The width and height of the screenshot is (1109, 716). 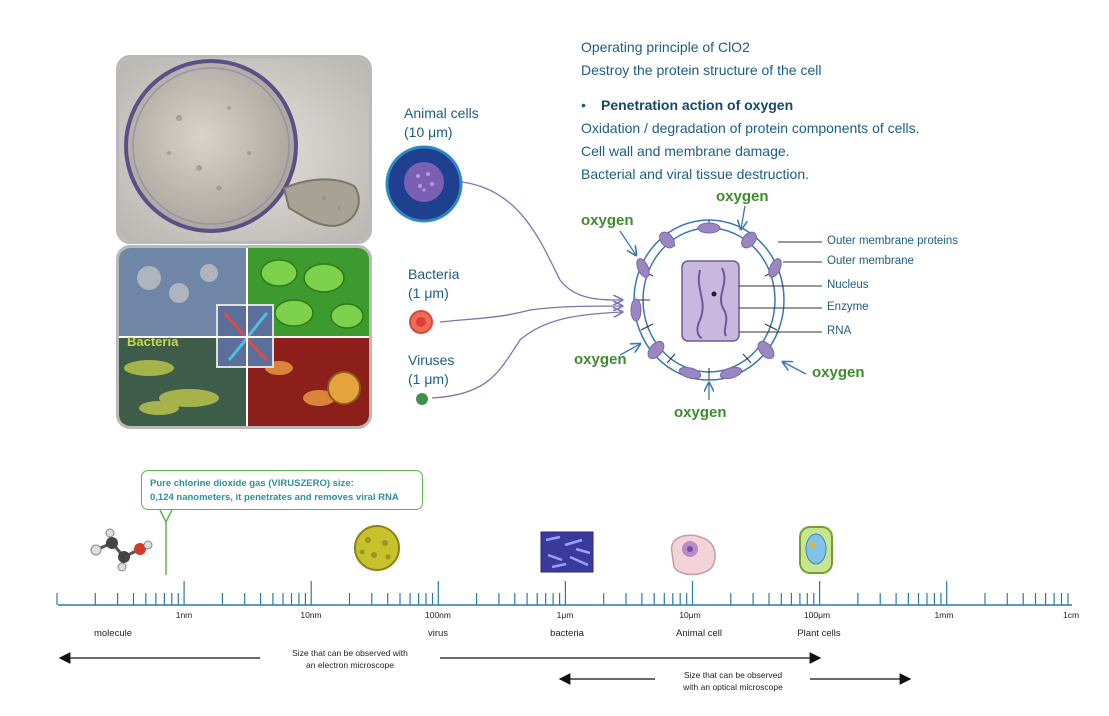 I want to click on oxygen-label-right: oxygen, so click(x=838, y=372).